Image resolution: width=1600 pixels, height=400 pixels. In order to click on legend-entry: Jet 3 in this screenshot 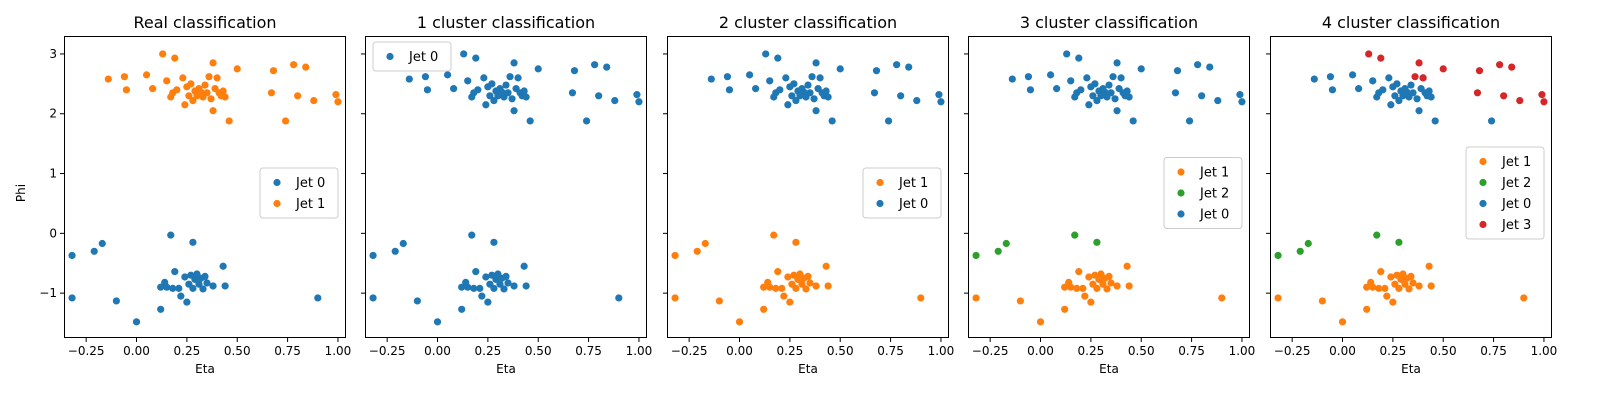, I will do `click(1516, 225)`.